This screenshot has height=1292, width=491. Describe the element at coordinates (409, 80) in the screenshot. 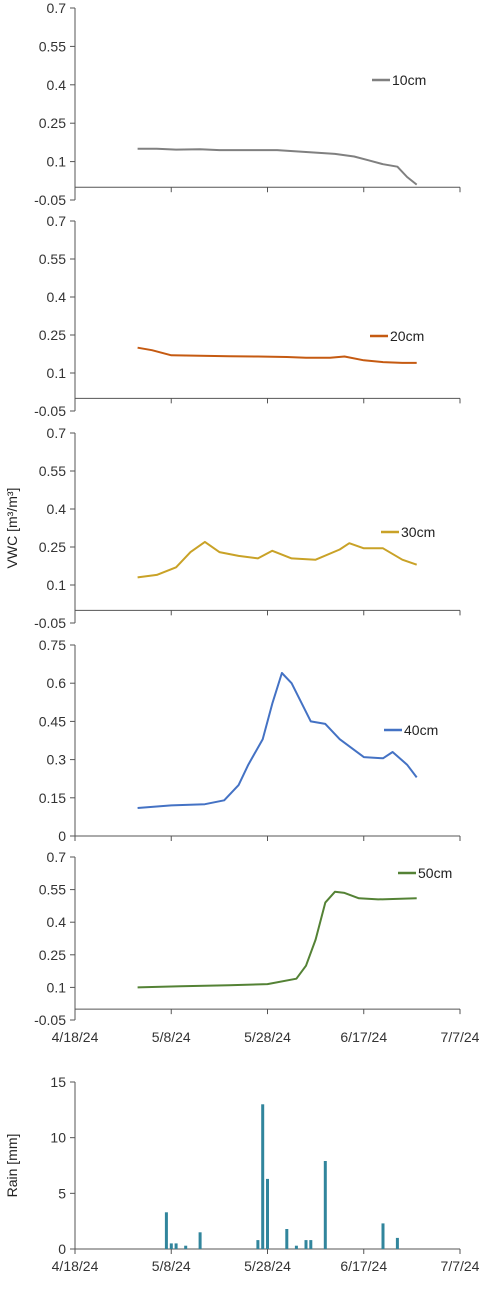

I see `legend-label: 10cm` at that location.